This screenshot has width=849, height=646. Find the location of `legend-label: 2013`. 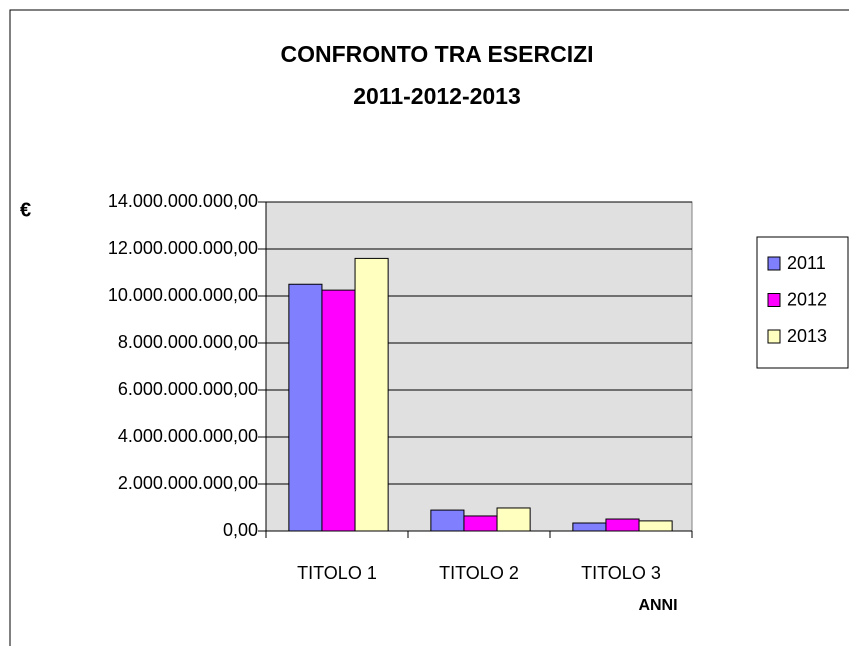

legend-label: 2013 is located at coordinates (807, 336).